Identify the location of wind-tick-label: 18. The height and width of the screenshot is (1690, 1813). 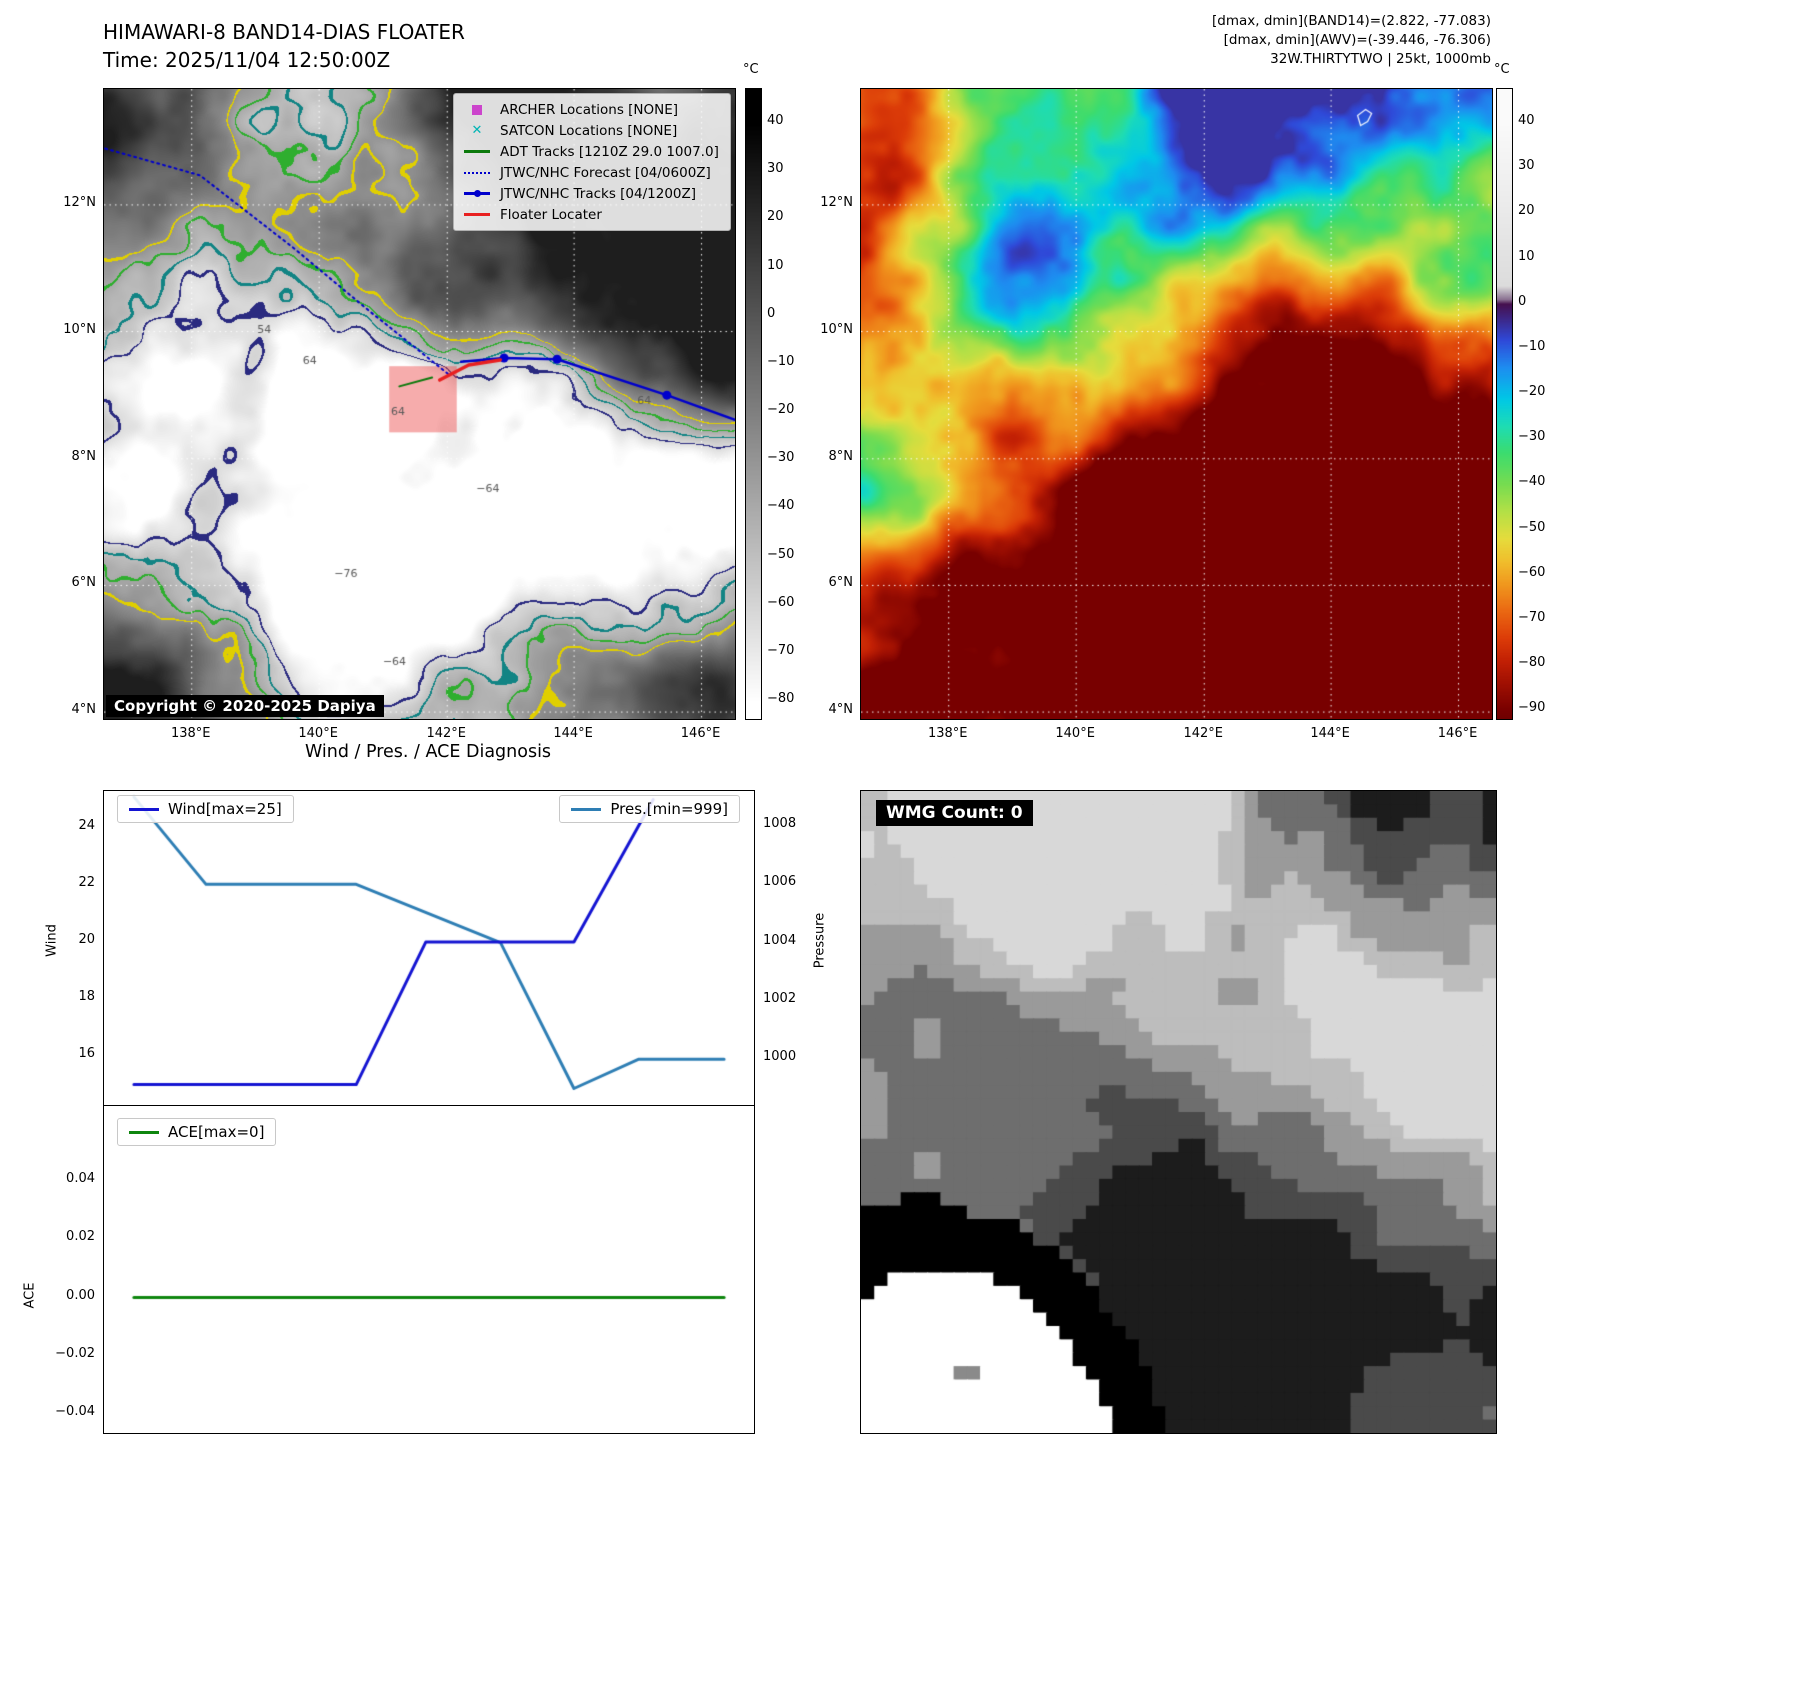
(86, 997).